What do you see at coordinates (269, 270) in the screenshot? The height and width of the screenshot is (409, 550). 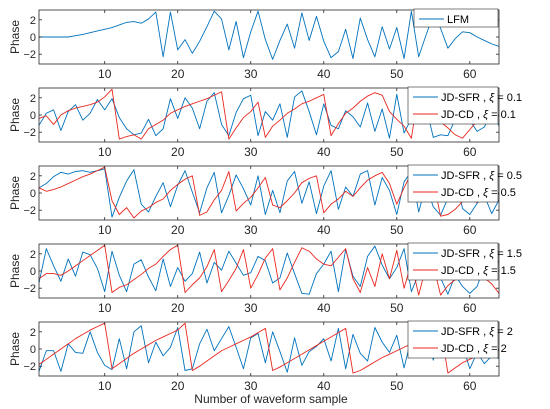 I see `series-line-jd-cd` at bounding box center [269, 270].